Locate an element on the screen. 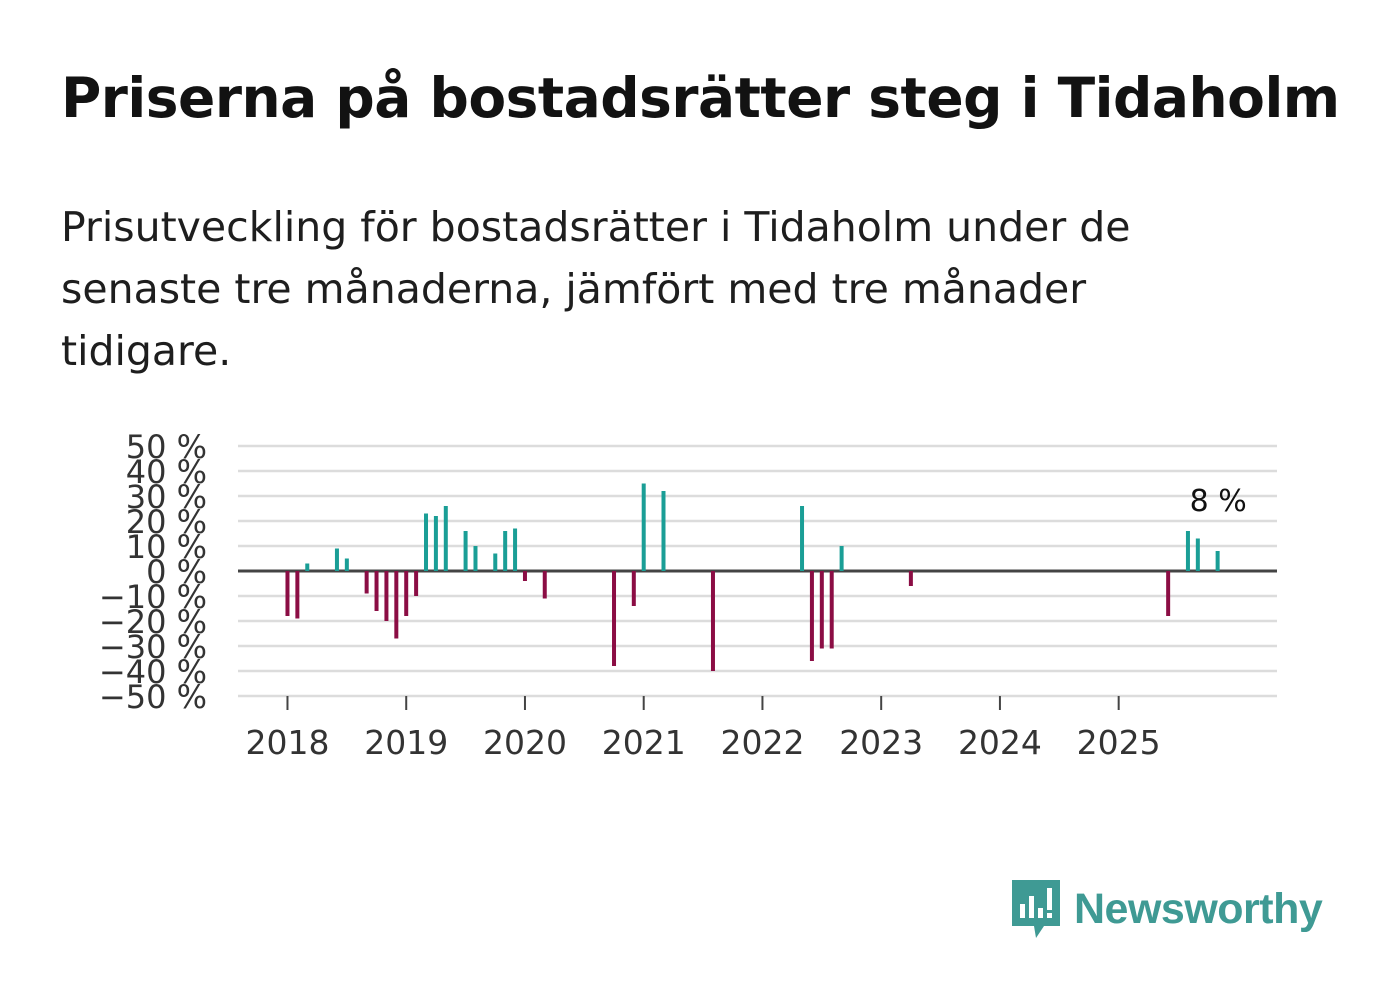 This screenshot has width=1382, height=999. data-label: 8 % is located at coordinates (1218, 501).